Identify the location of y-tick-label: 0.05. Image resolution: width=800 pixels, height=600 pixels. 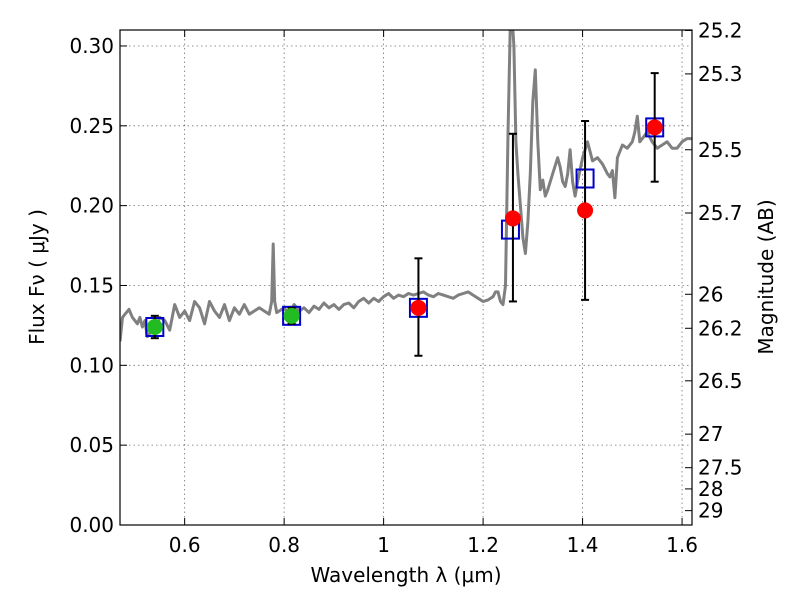
(91, 445).